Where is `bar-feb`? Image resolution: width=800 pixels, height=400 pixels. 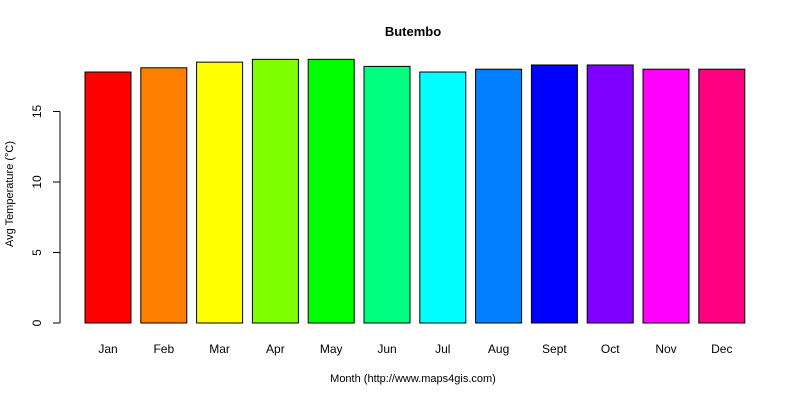
bar-feb is located at coordinates (164, 195).